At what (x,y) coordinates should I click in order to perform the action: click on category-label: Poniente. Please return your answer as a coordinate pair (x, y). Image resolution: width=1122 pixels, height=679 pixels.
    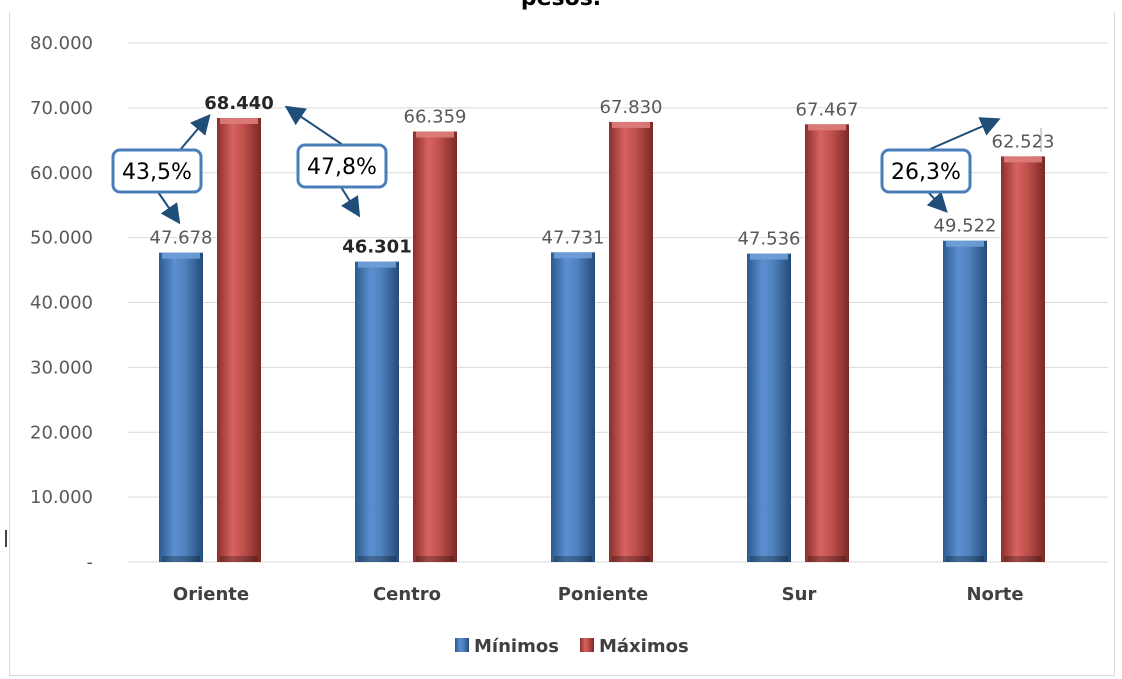
    Looking at the image, I should click on (603, 594).